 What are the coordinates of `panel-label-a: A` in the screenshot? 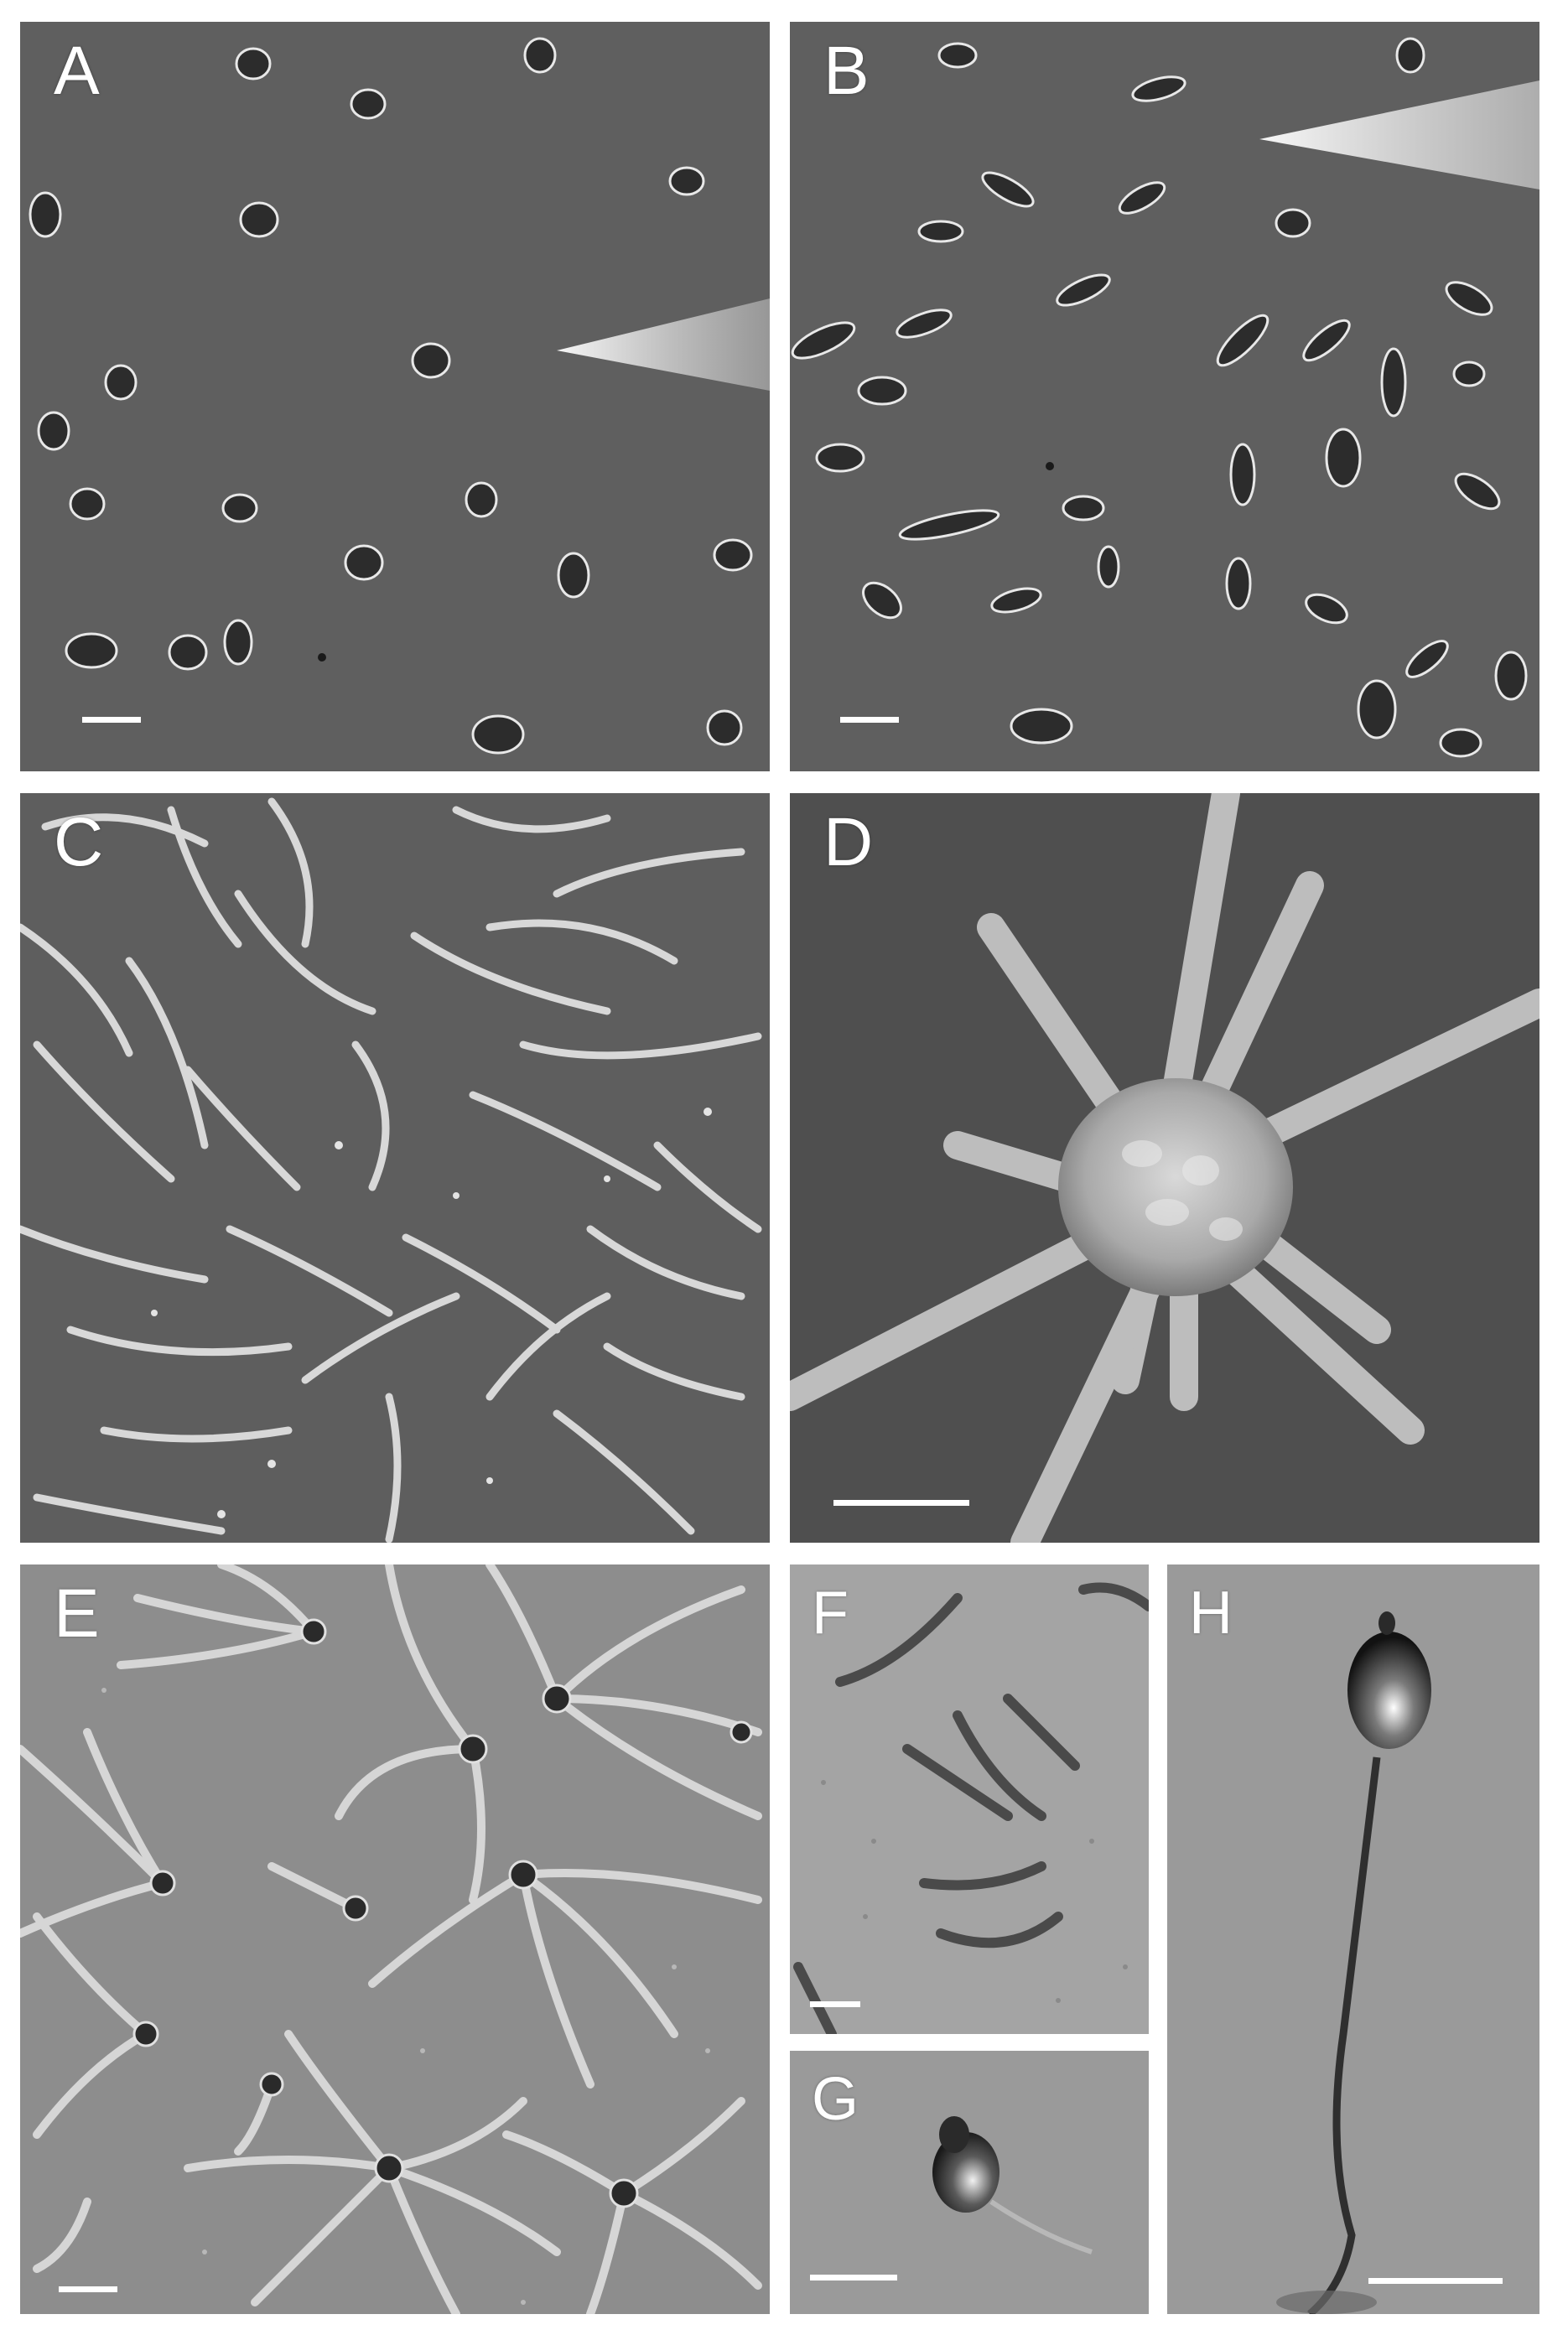 It's located at (77, 71).